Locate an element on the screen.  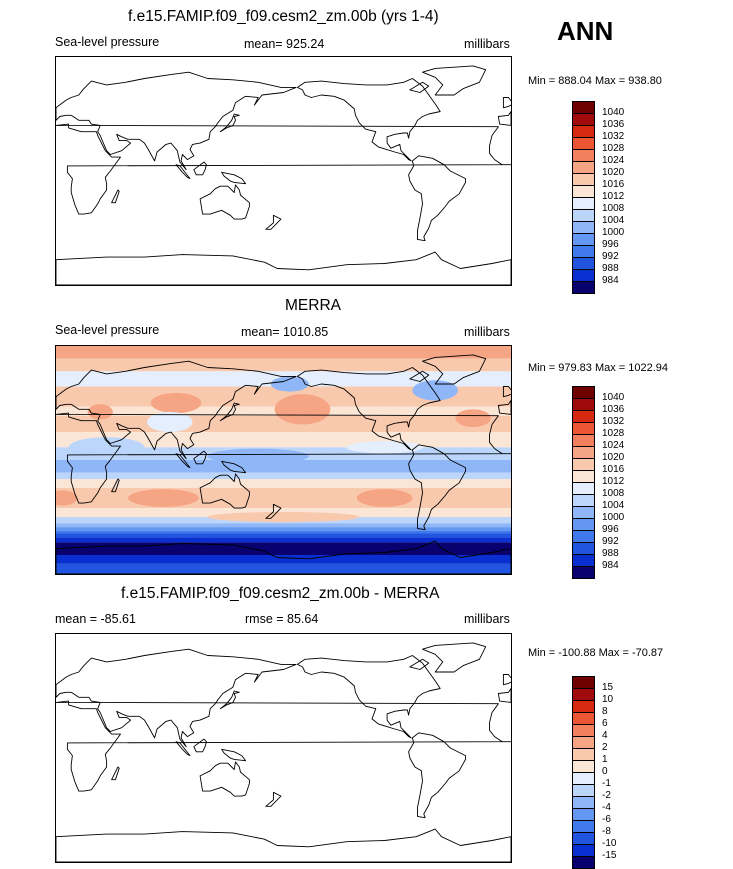
colorbar-label: -4 is located at coordinates (606, 807).